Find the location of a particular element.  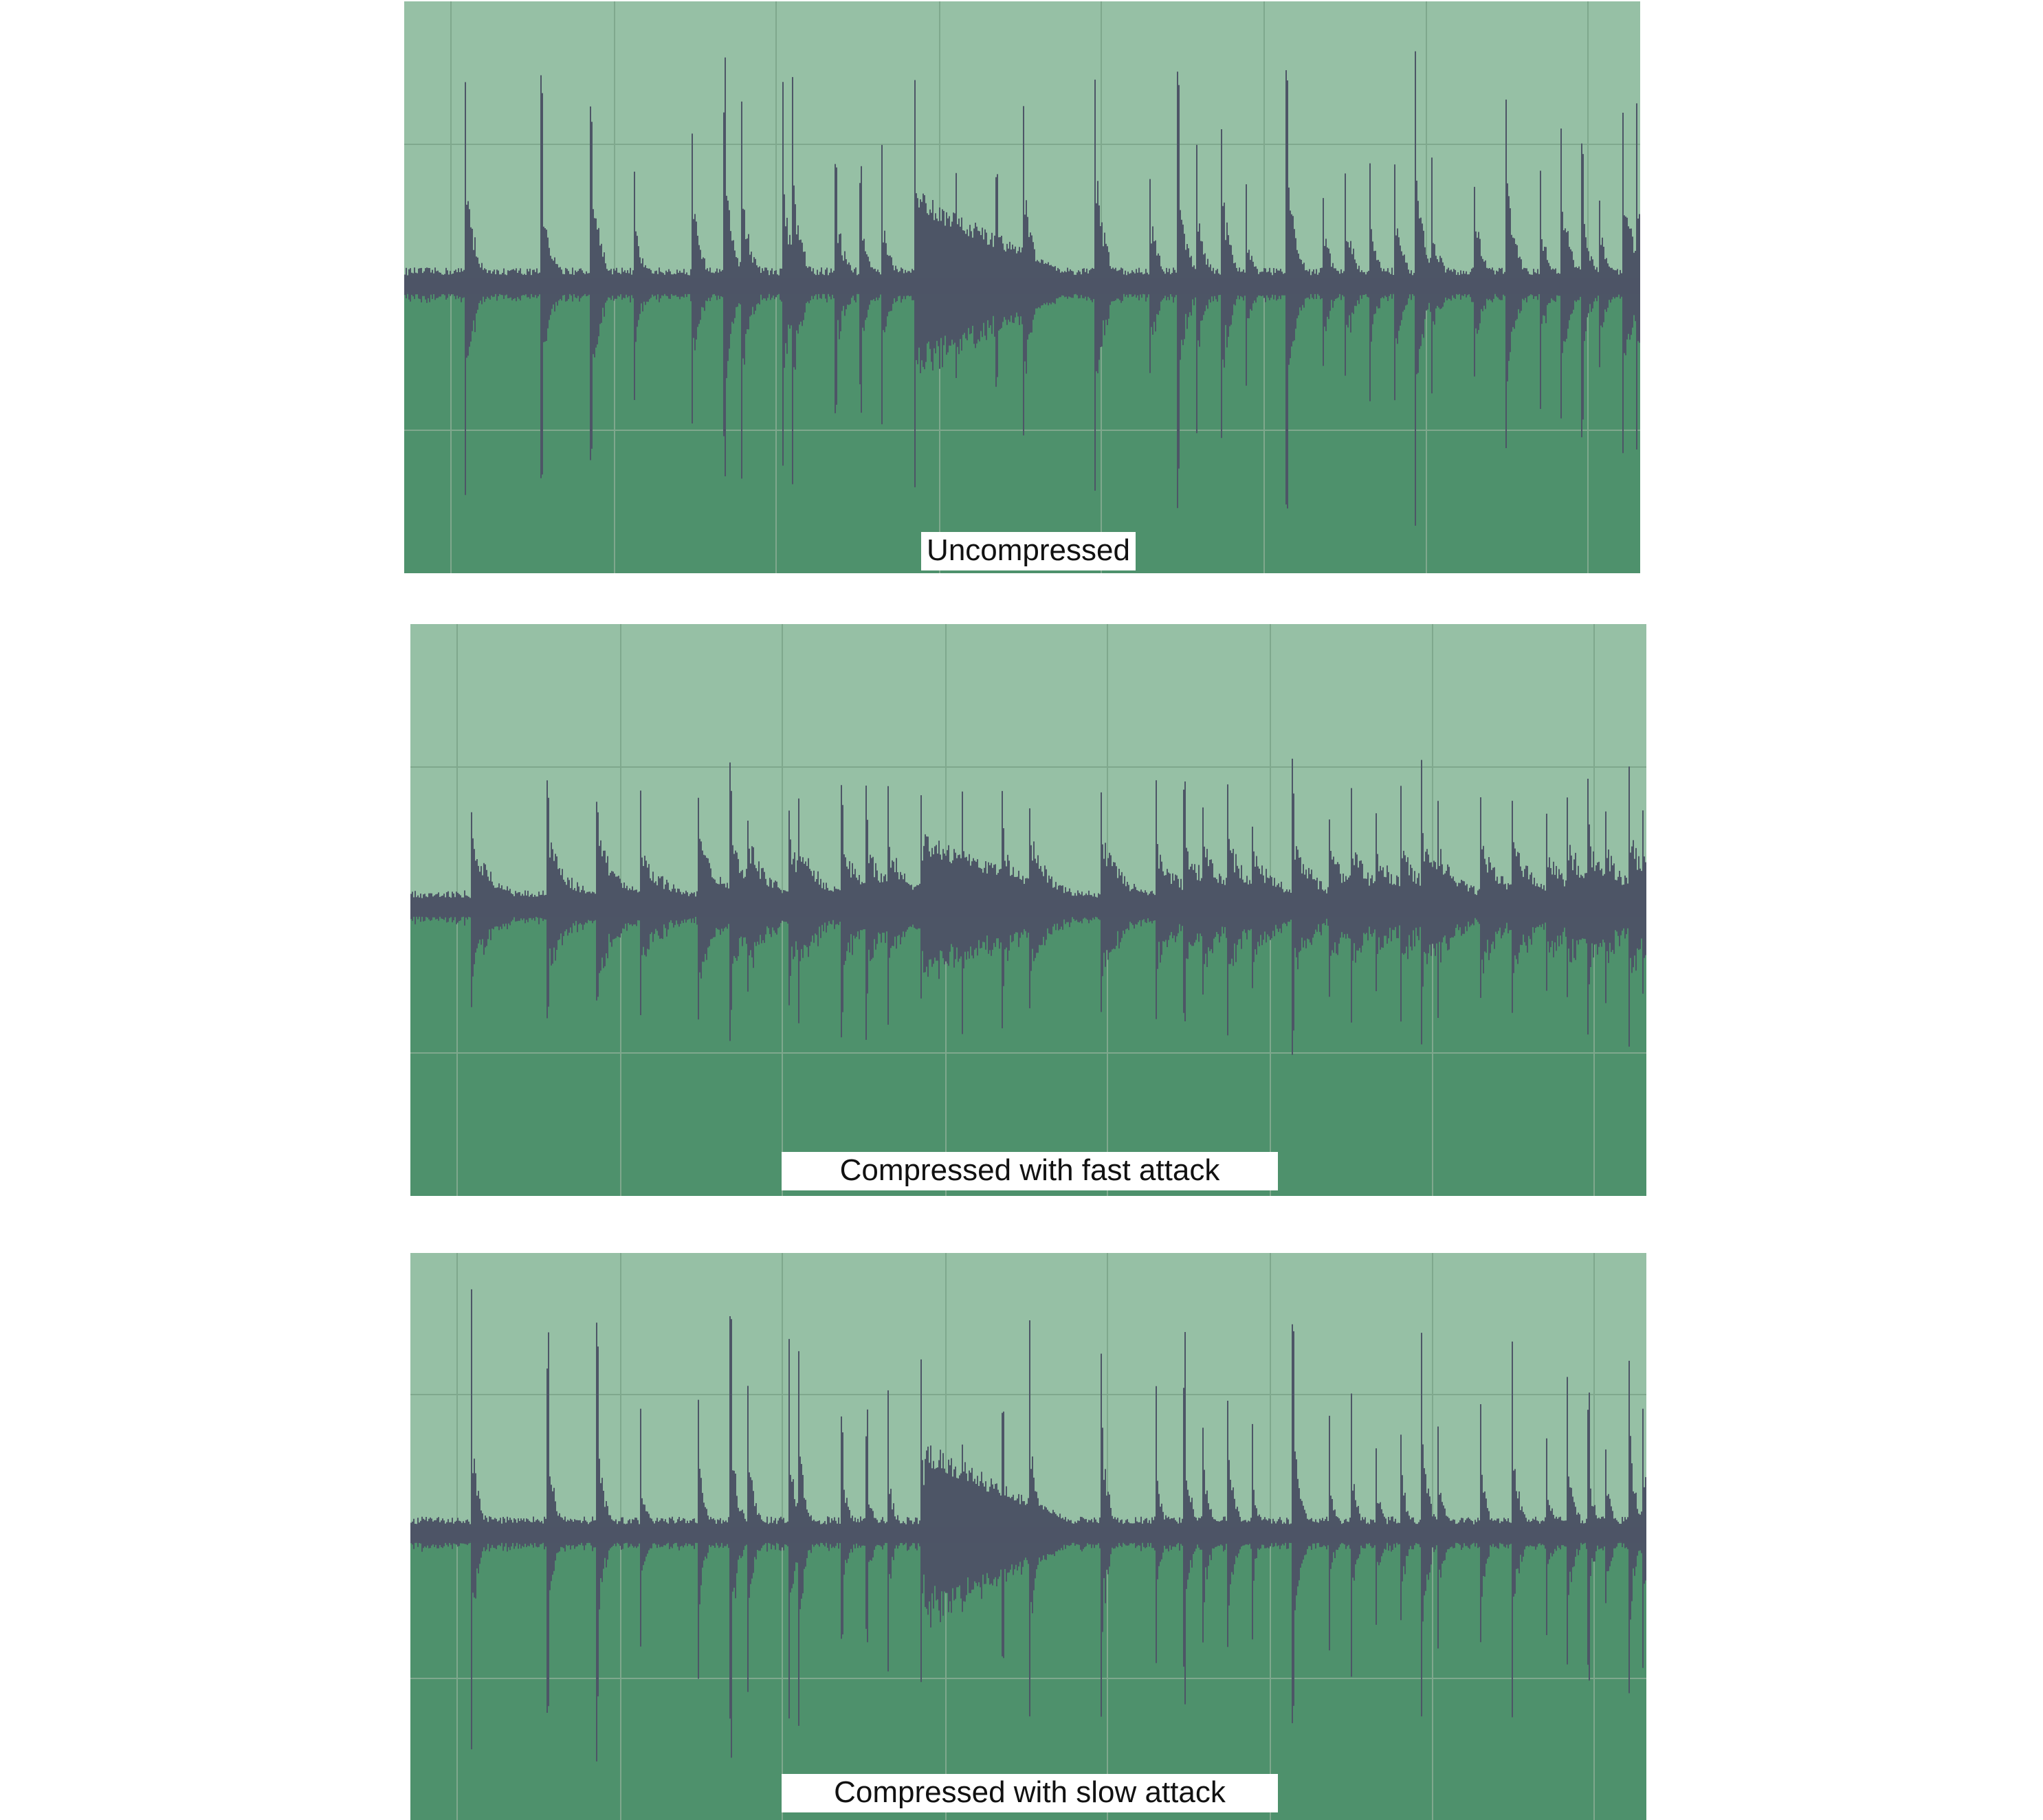

caption-slow-attack: Compressed with slow attack is located at coordinates (1030, 1793).